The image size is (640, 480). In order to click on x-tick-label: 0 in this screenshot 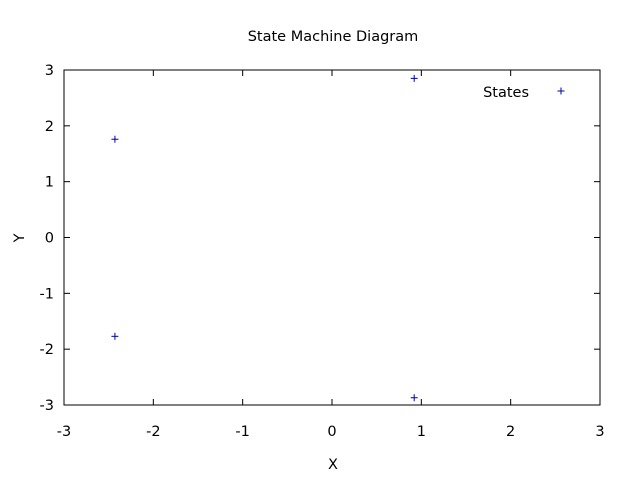, I will do `click(331, 432)`.